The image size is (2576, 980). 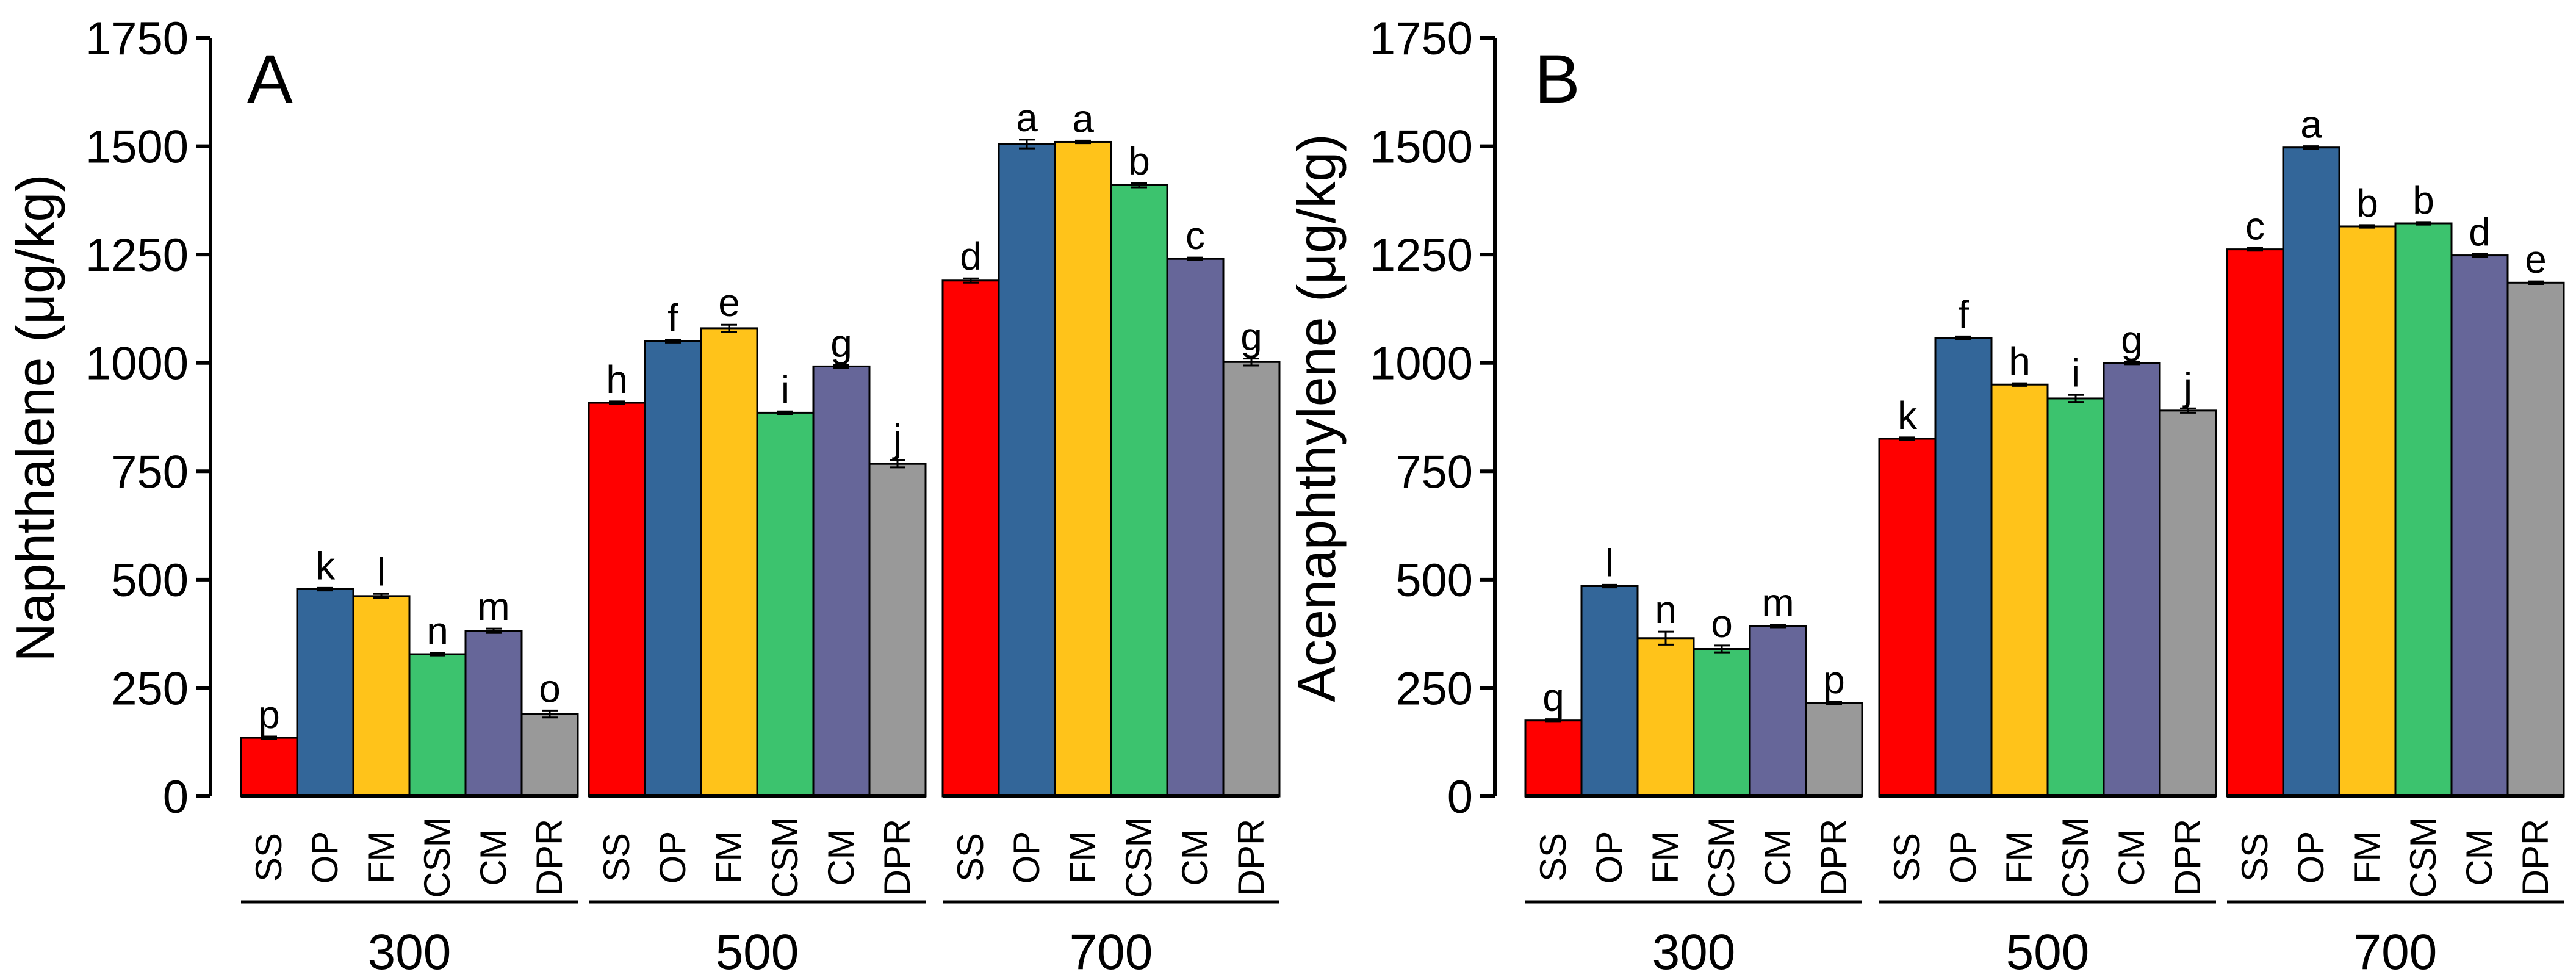 I want to click on y-tick-label: 1000, so click(x=1421, y=364).